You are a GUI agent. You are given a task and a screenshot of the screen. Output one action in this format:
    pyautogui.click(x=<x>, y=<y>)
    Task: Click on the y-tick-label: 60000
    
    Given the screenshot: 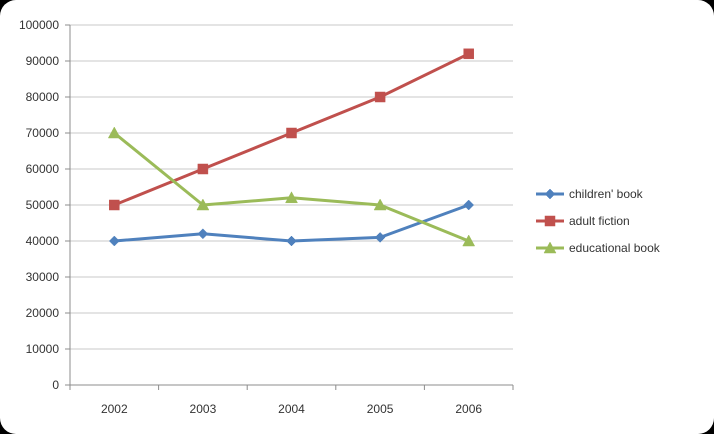 What is the action you would take?
    pyautogui.click(x=43, y=169)
    